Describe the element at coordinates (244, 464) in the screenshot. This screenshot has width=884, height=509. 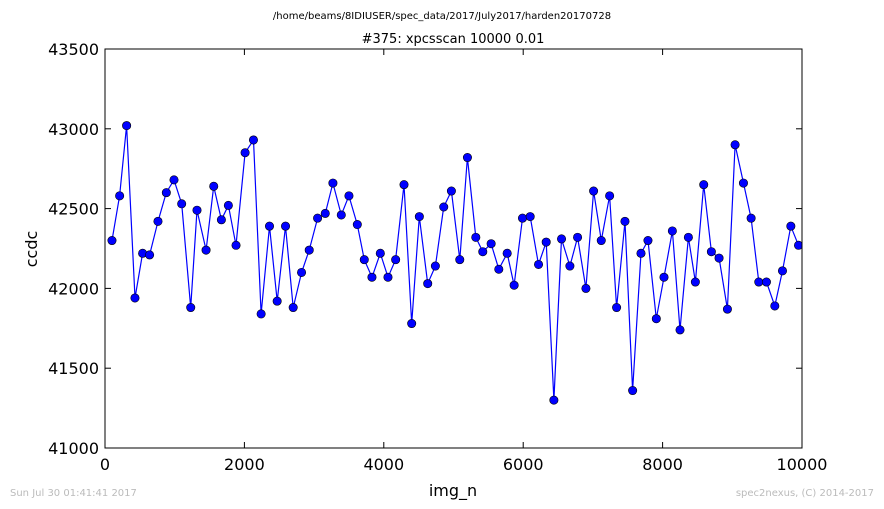
I see `x-tick-label: 2000` at that location.